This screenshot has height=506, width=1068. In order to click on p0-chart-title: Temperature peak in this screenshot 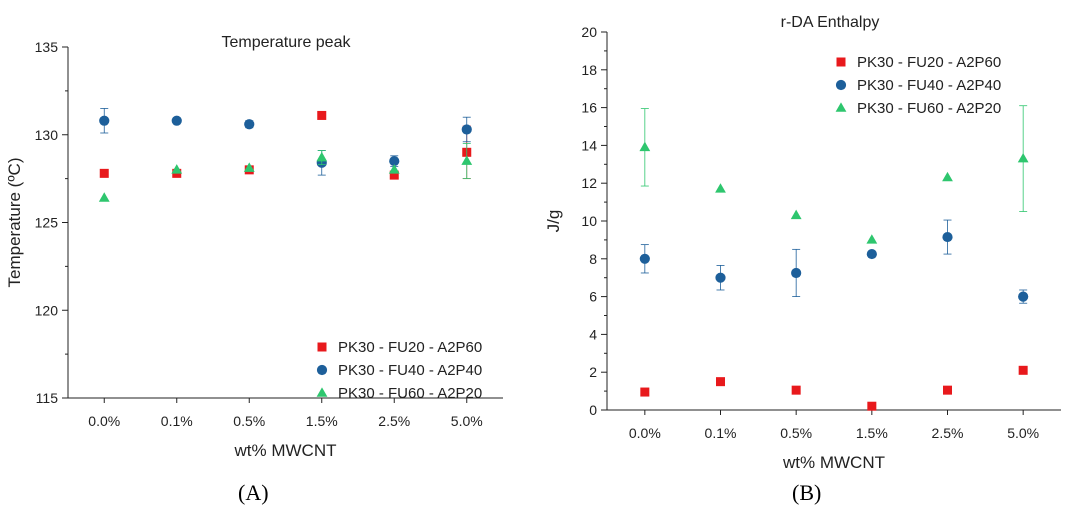, I will do `click(287, 42)`.